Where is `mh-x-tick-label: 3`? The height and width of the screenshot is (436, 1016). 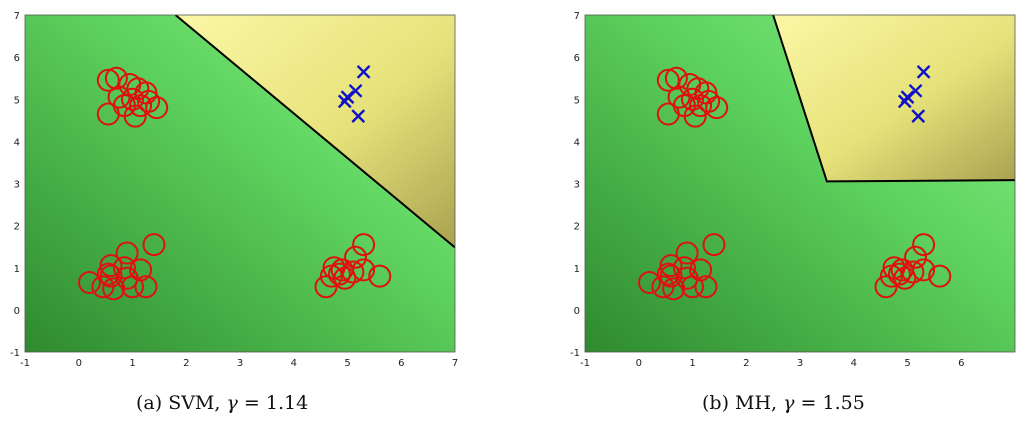
mh-x-tick-label: 3 is located at coordinates (800, 363).